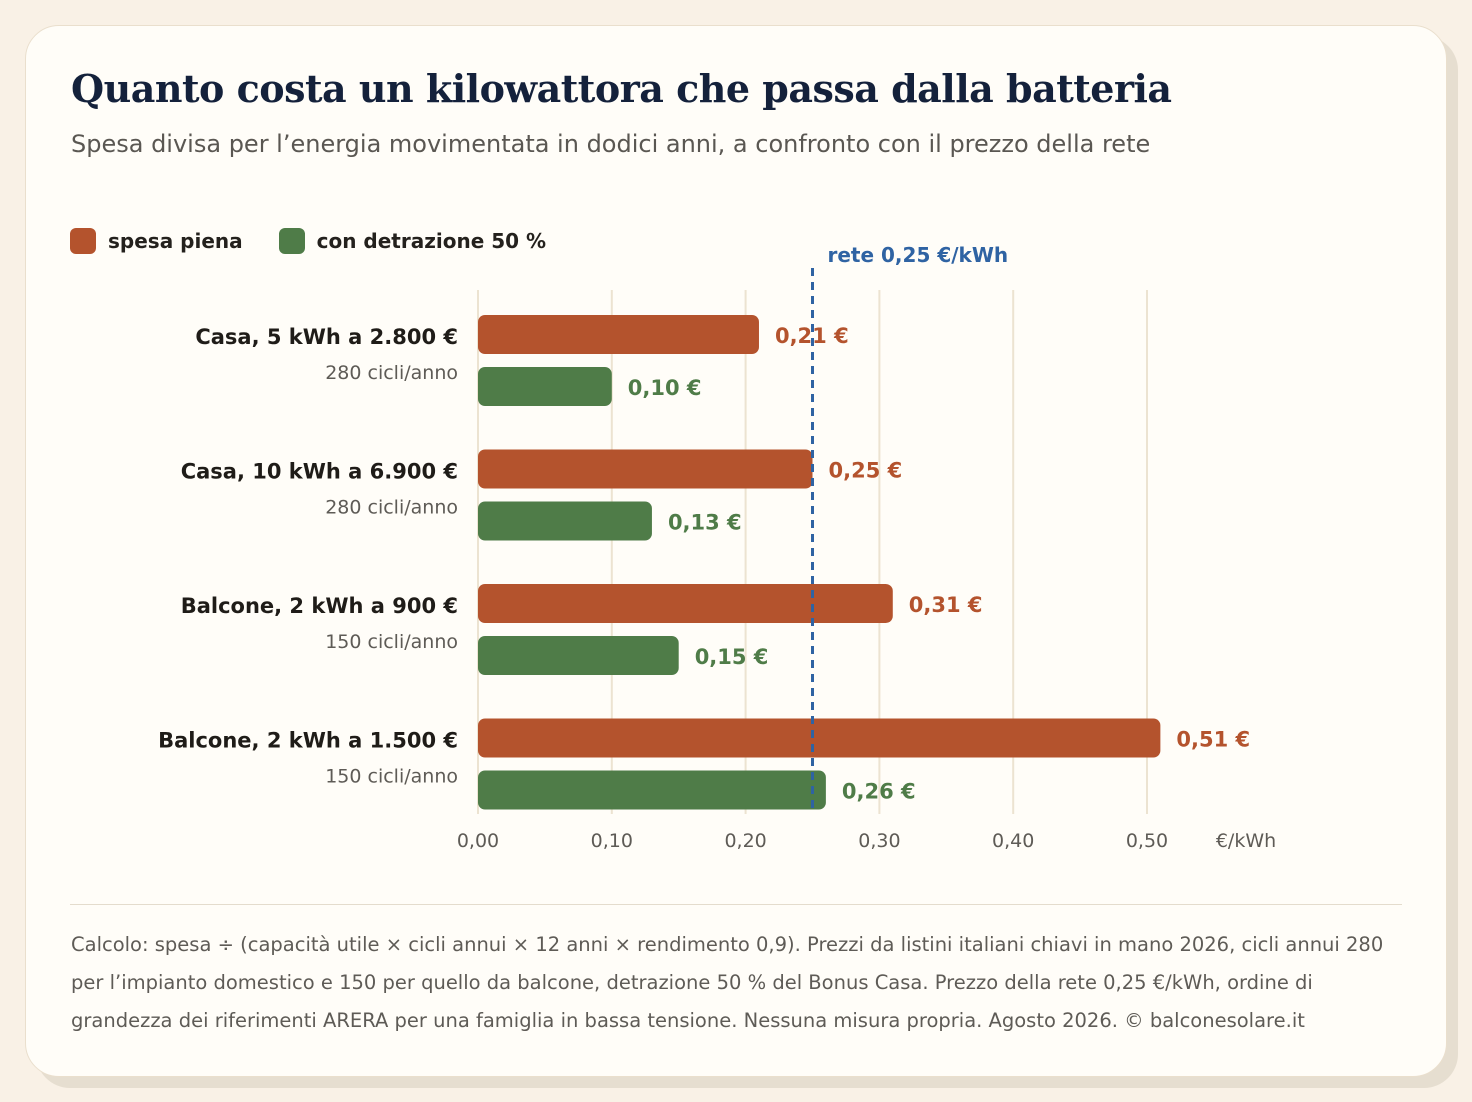  What do you see at coordinates (478, 841) in the screenshot?
I see `x-tick-label-0: 0,00` at bounding box center [478, 841].